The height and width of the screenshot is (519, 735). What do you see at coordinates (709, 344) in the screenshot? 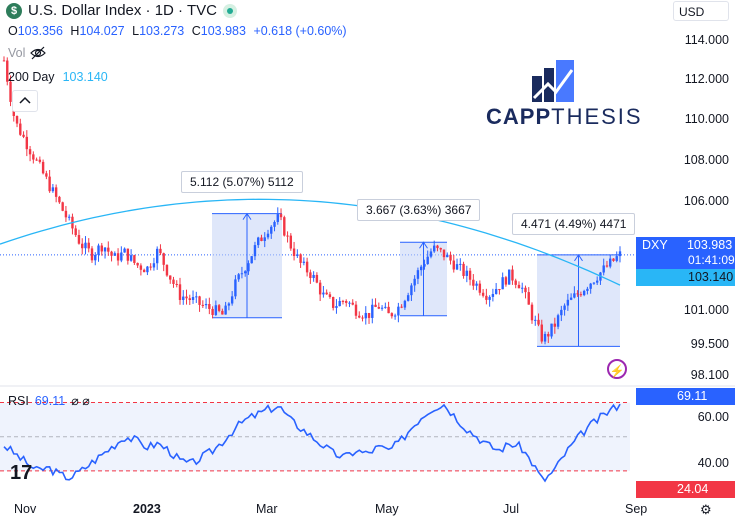
I see `price-axis-label: 99.500` at bounding box center [709, 344].